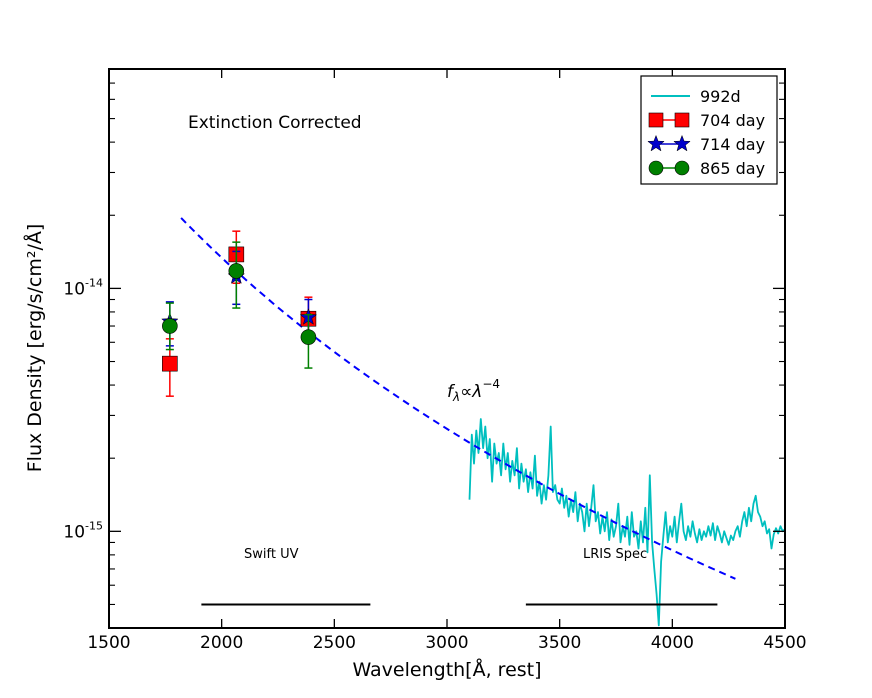 The image size is (872, 698). I want to click on legend: 992d 704 day 714 day 865 day, so click(709, 130).